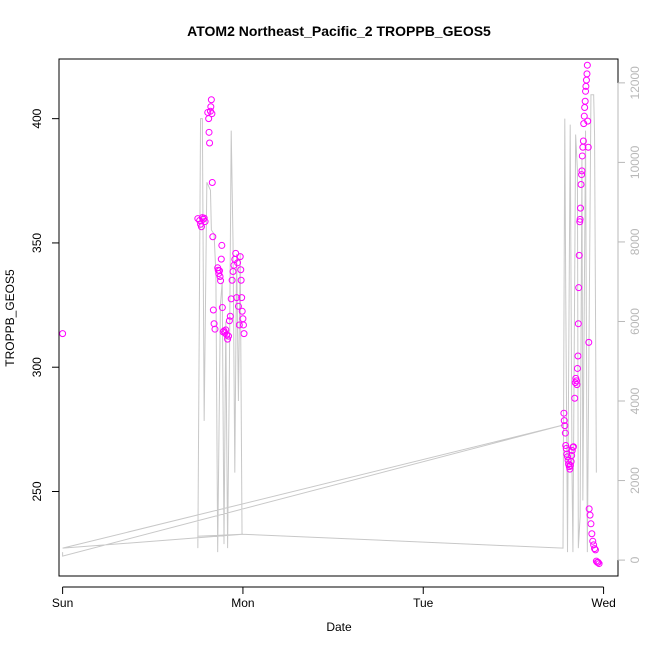 Image resolution: width=650 pixels, height=650 pixels. What do you see at coordinates (62, 603) in the screenshot?
I see `x-tick-label: Sun` at bounding box center [62, 603].